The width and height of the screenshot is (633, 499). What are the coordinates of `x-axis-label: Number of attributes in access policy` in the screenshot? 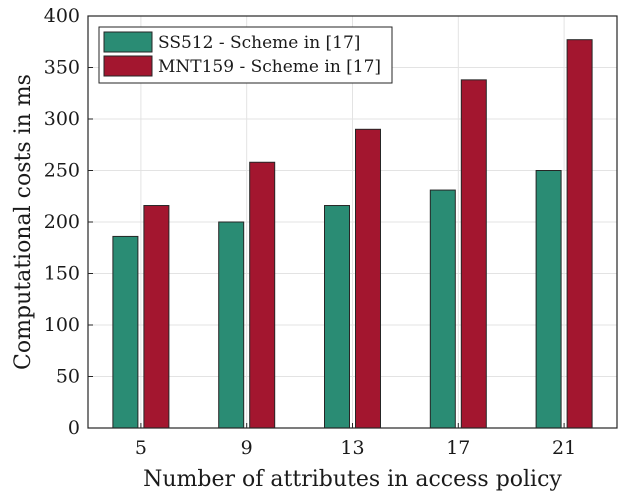 It's located at (352, 479).